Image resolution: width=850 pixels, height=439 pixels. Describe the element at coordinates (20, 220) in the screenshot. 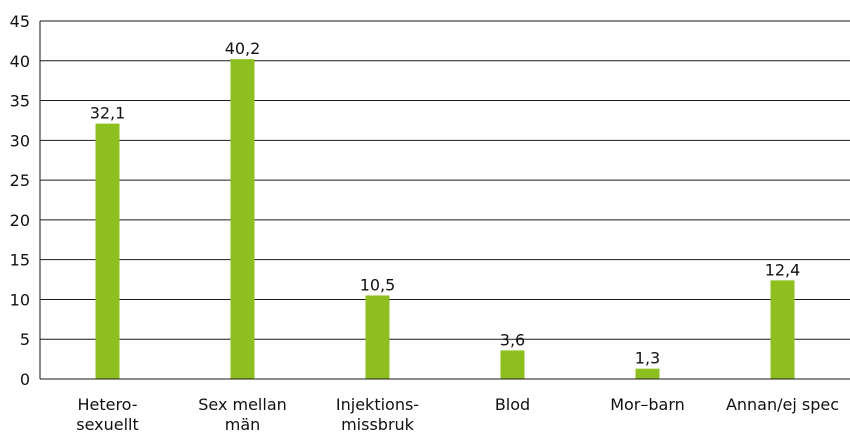

I see `y-tick-label: 20` at that location.